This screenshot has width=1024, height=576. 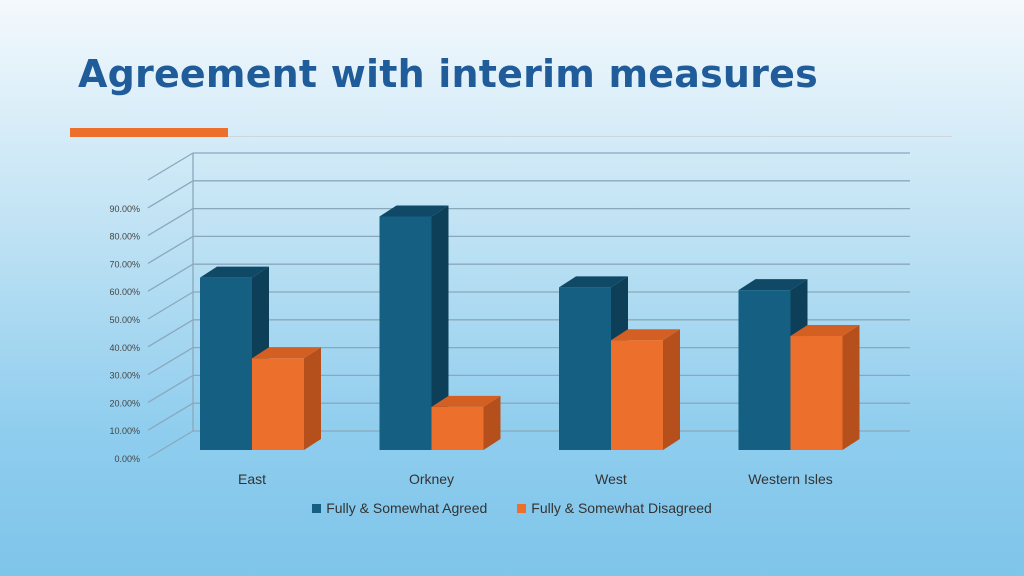 What do you see at coordinates (407, 508) in the screenshot?
I see `legend-label-agreed: Fully & Somewhat Agreed` at bounding box center [407, 508].